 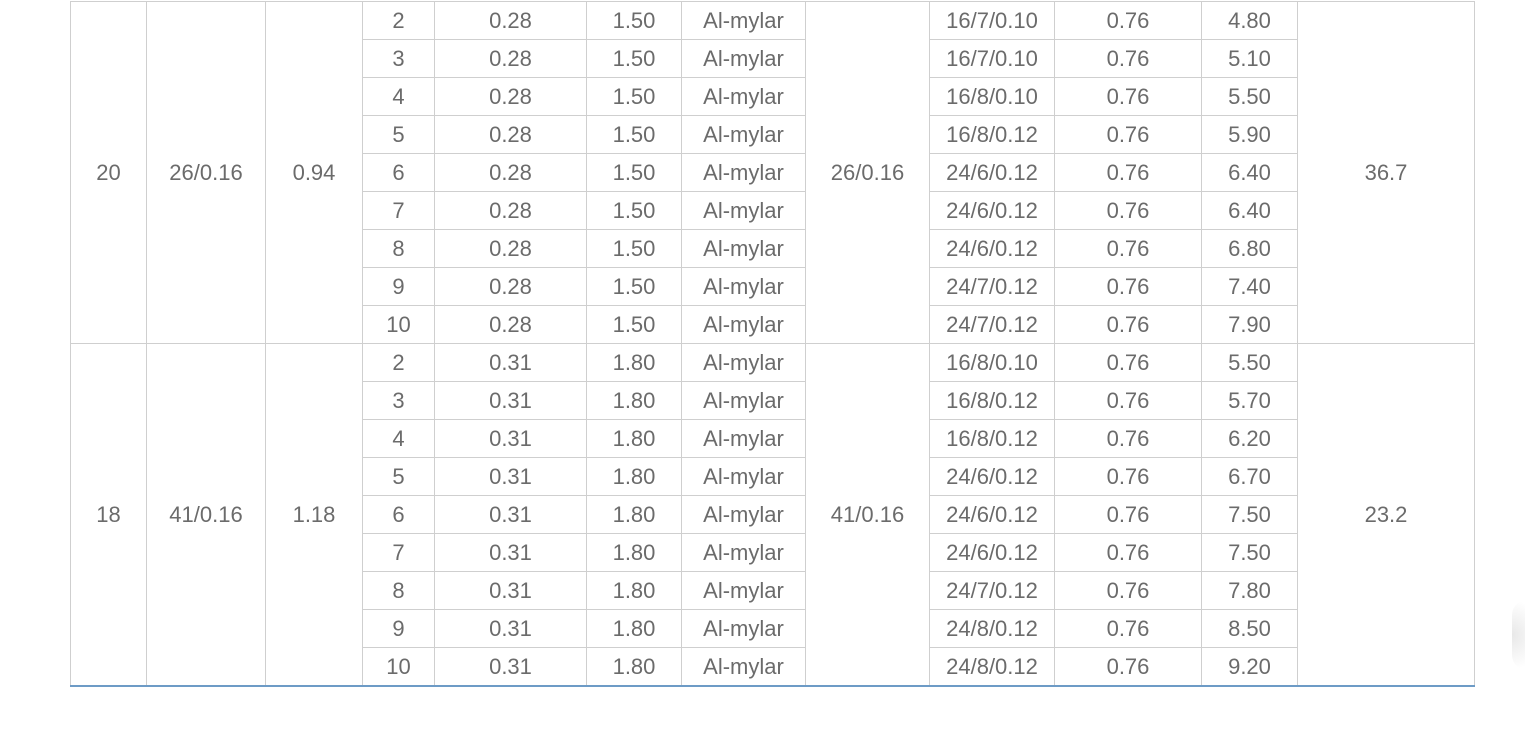 What do you see at coordinates (773, 590) in the screenshot?
I see `table-row: 8 0.31 1.80 Al-mylar 24/7/0.12 0.76 7.80` at bounding box center [773, 590].